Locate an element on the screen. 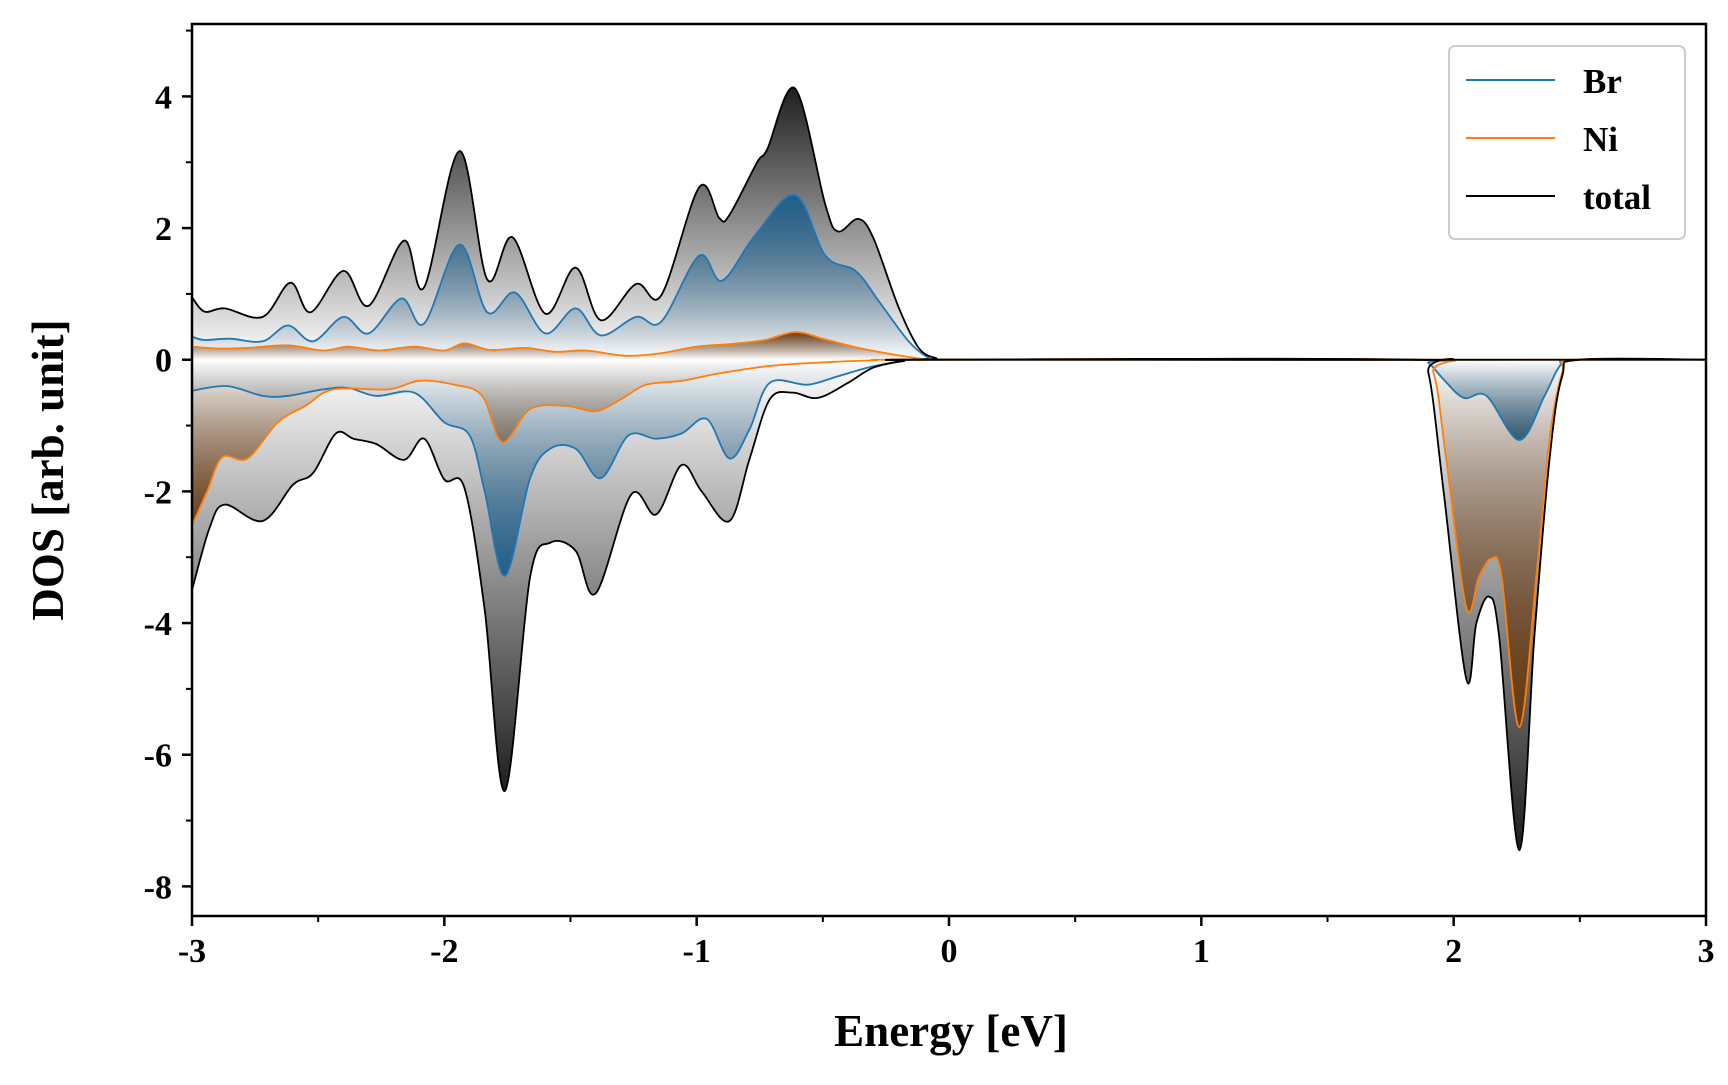  x-tick-label: -2 is located at coordinates (444, 951).